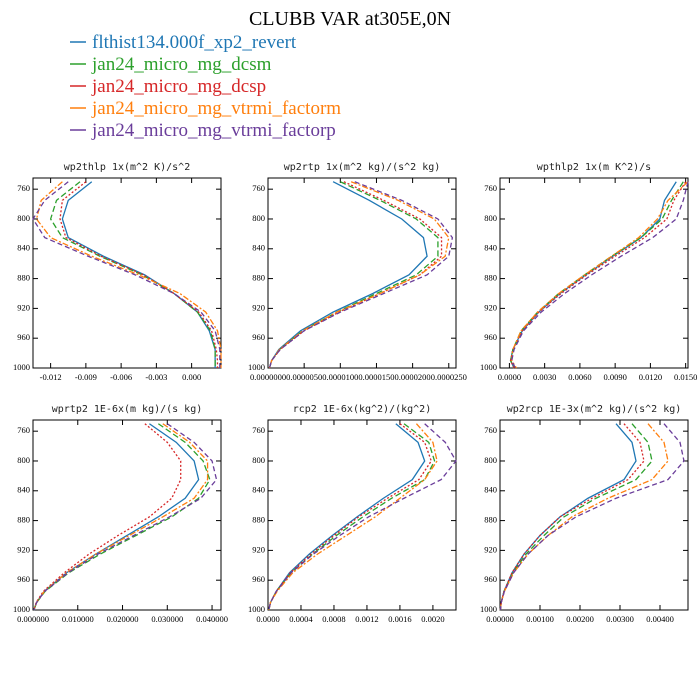 The height and width of the screenshot is (700, 700). I want to click on x-tick-label: 0.0120, so click(650, 377).